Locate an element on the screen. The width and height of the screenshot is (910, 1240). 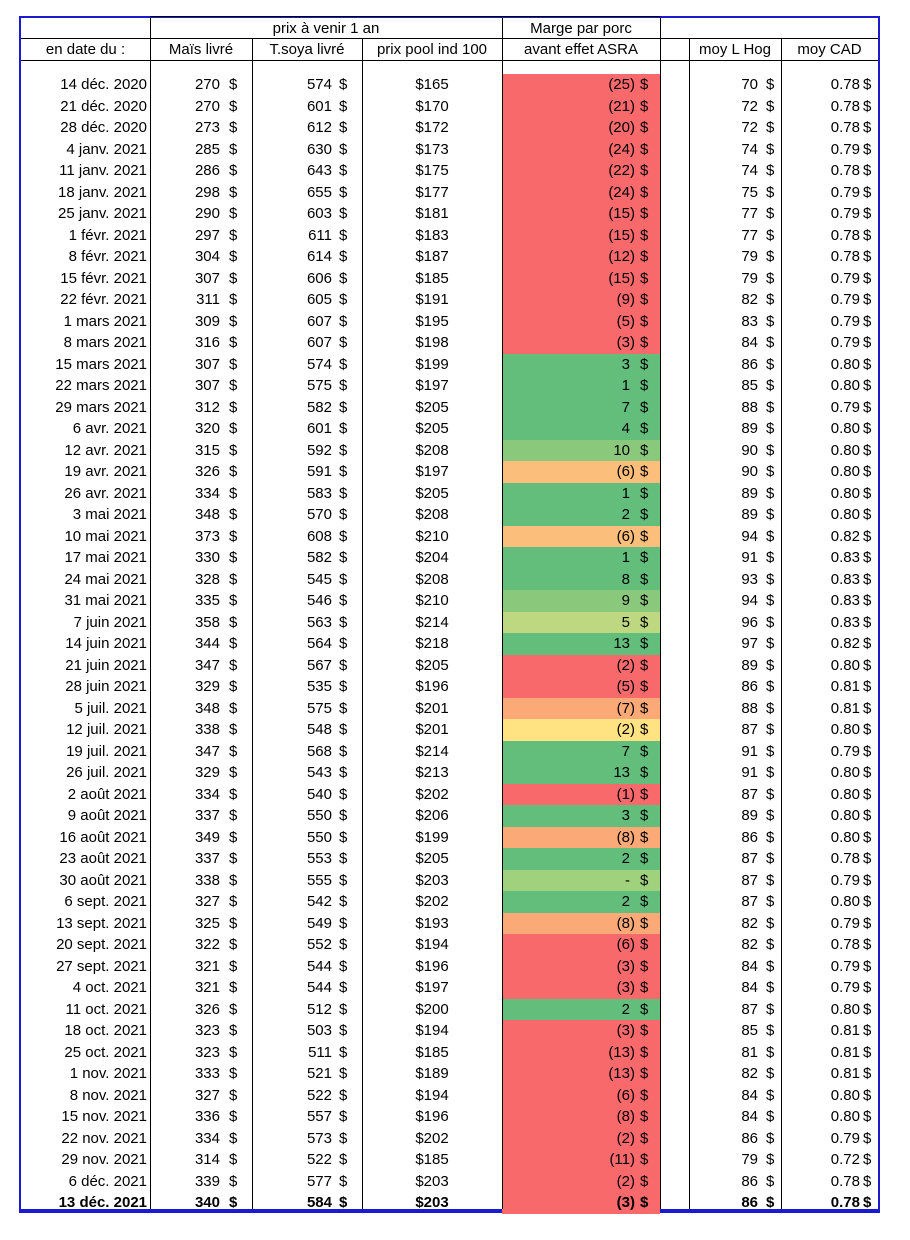
marge-cell: 7 is located at coordinates (625, 751).